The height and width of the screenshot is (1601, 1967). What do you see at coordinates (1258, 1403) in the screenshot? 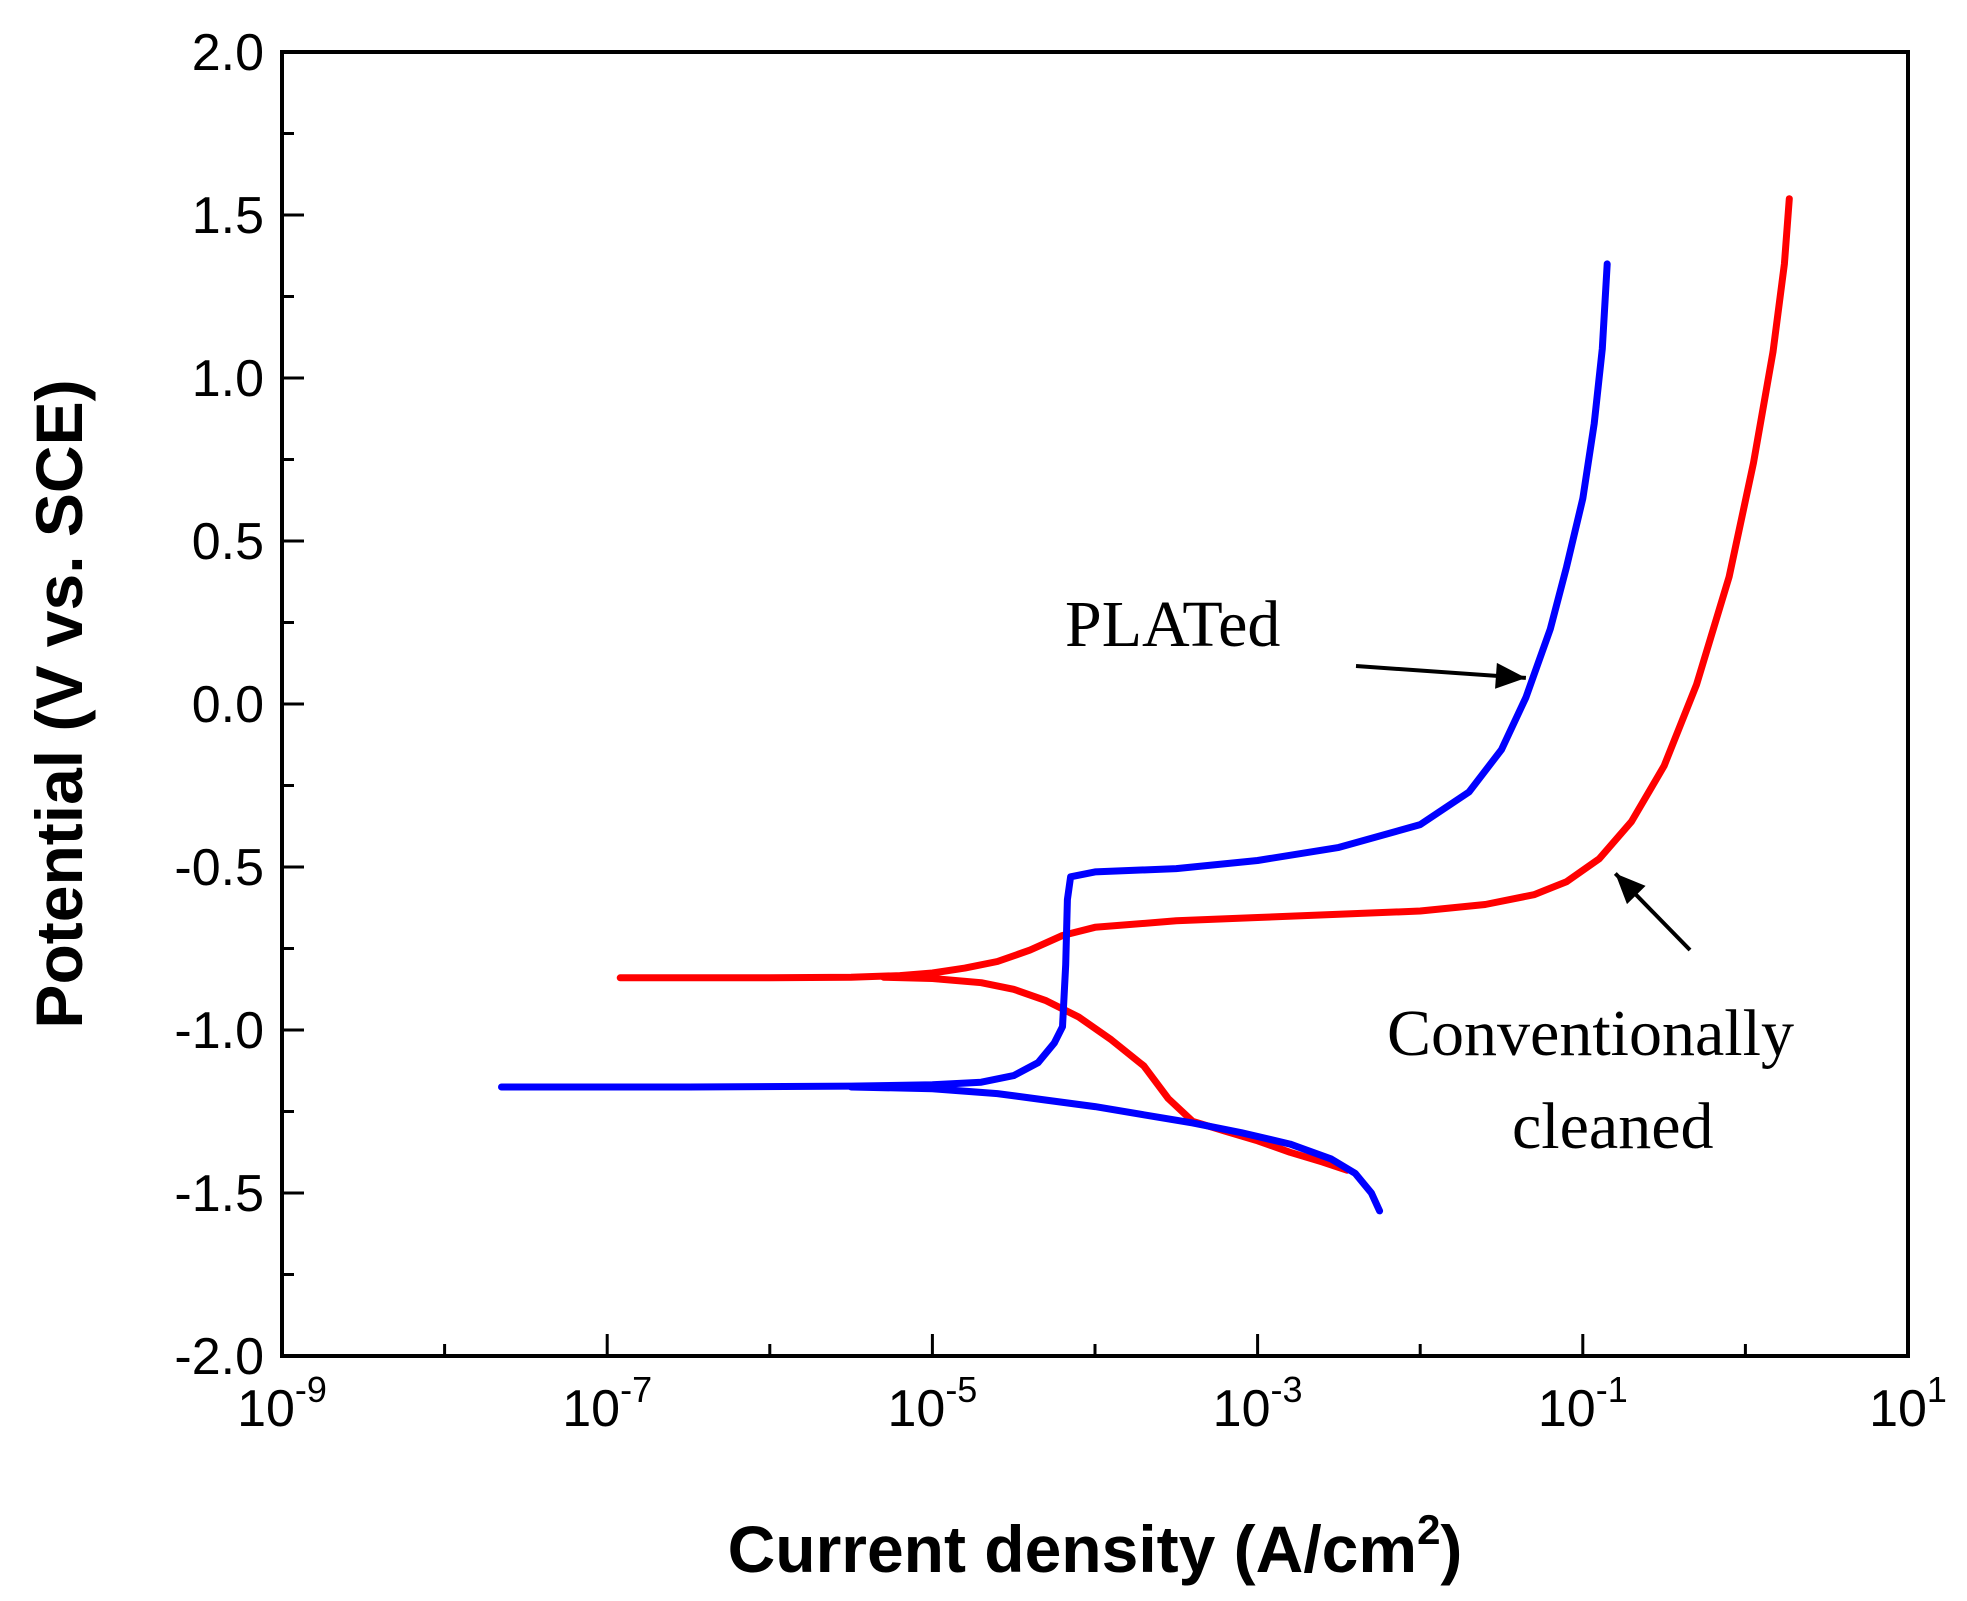
I see `x-tick-label: 10⁻³` at bounding box center [1258, 1403].